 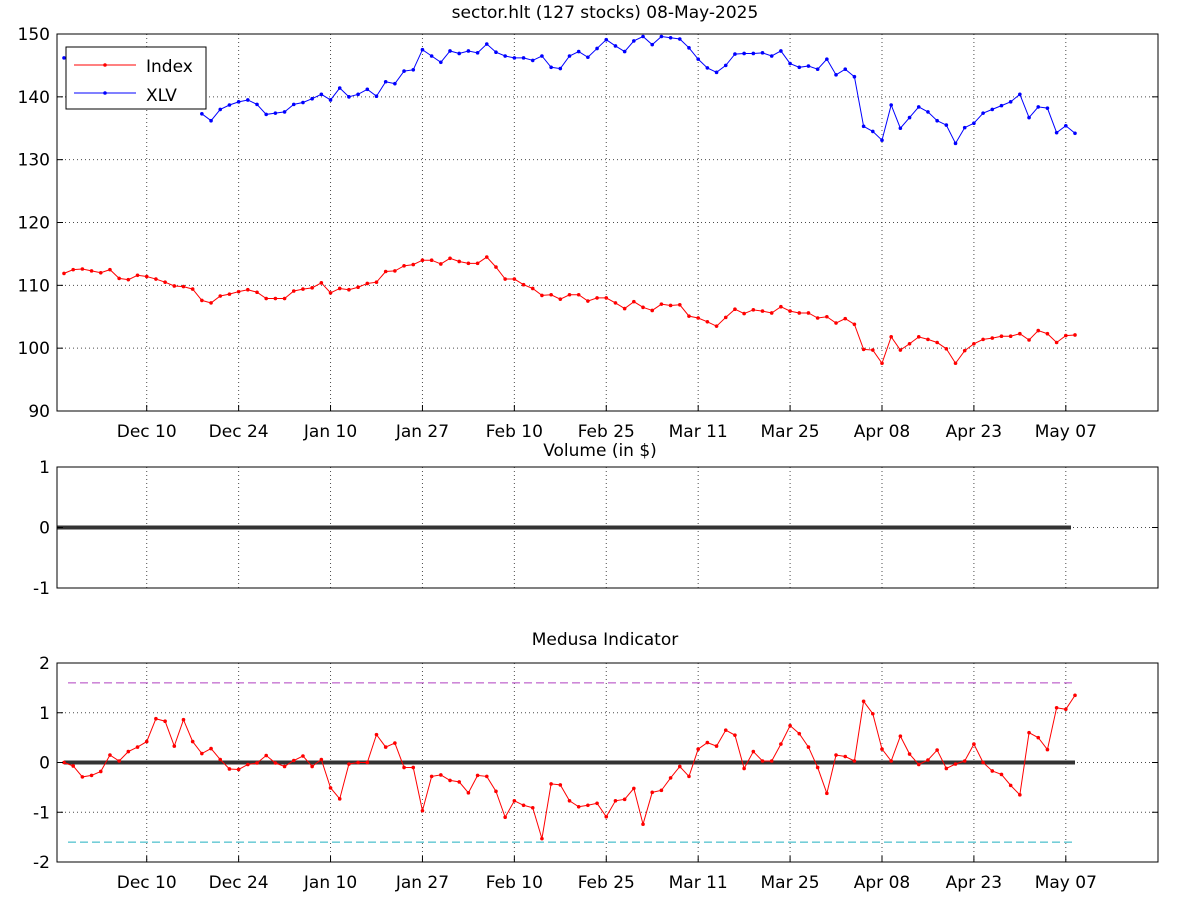 What do you see at coordinates (330, 883) in the screenshot?
I see `medusa-xtick-label: Jan 10` at bounding box center [330, 883].